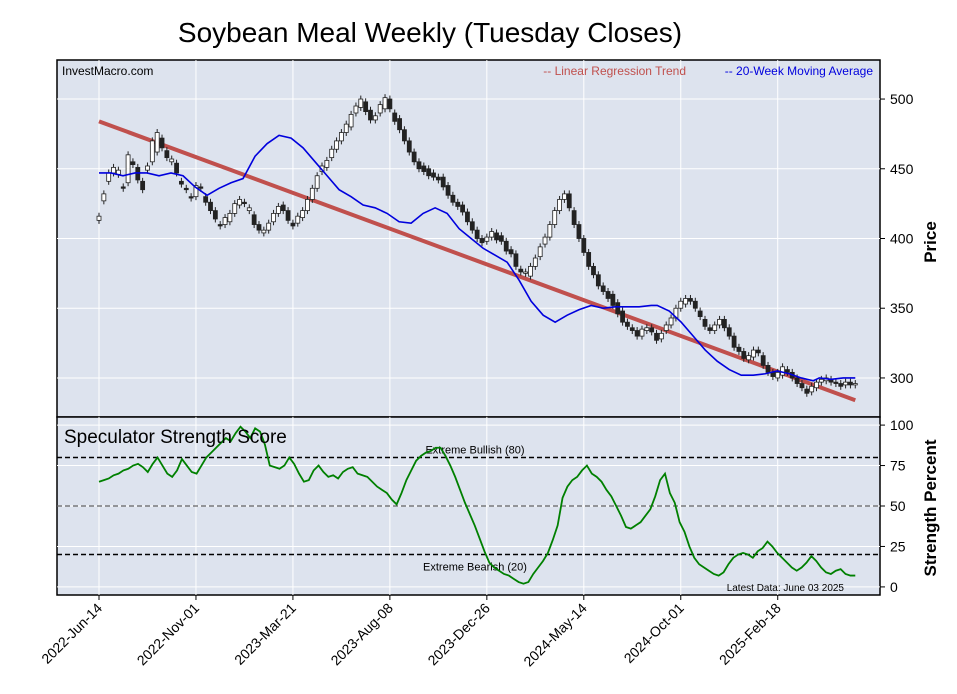 Image resolution: width=957 pixels, height=694 pixels. What do you see at coordinates (750, 634) in the screenshot?
I see `x-tick-label: 2025-Feb-18` at bounding box center [750, 634].